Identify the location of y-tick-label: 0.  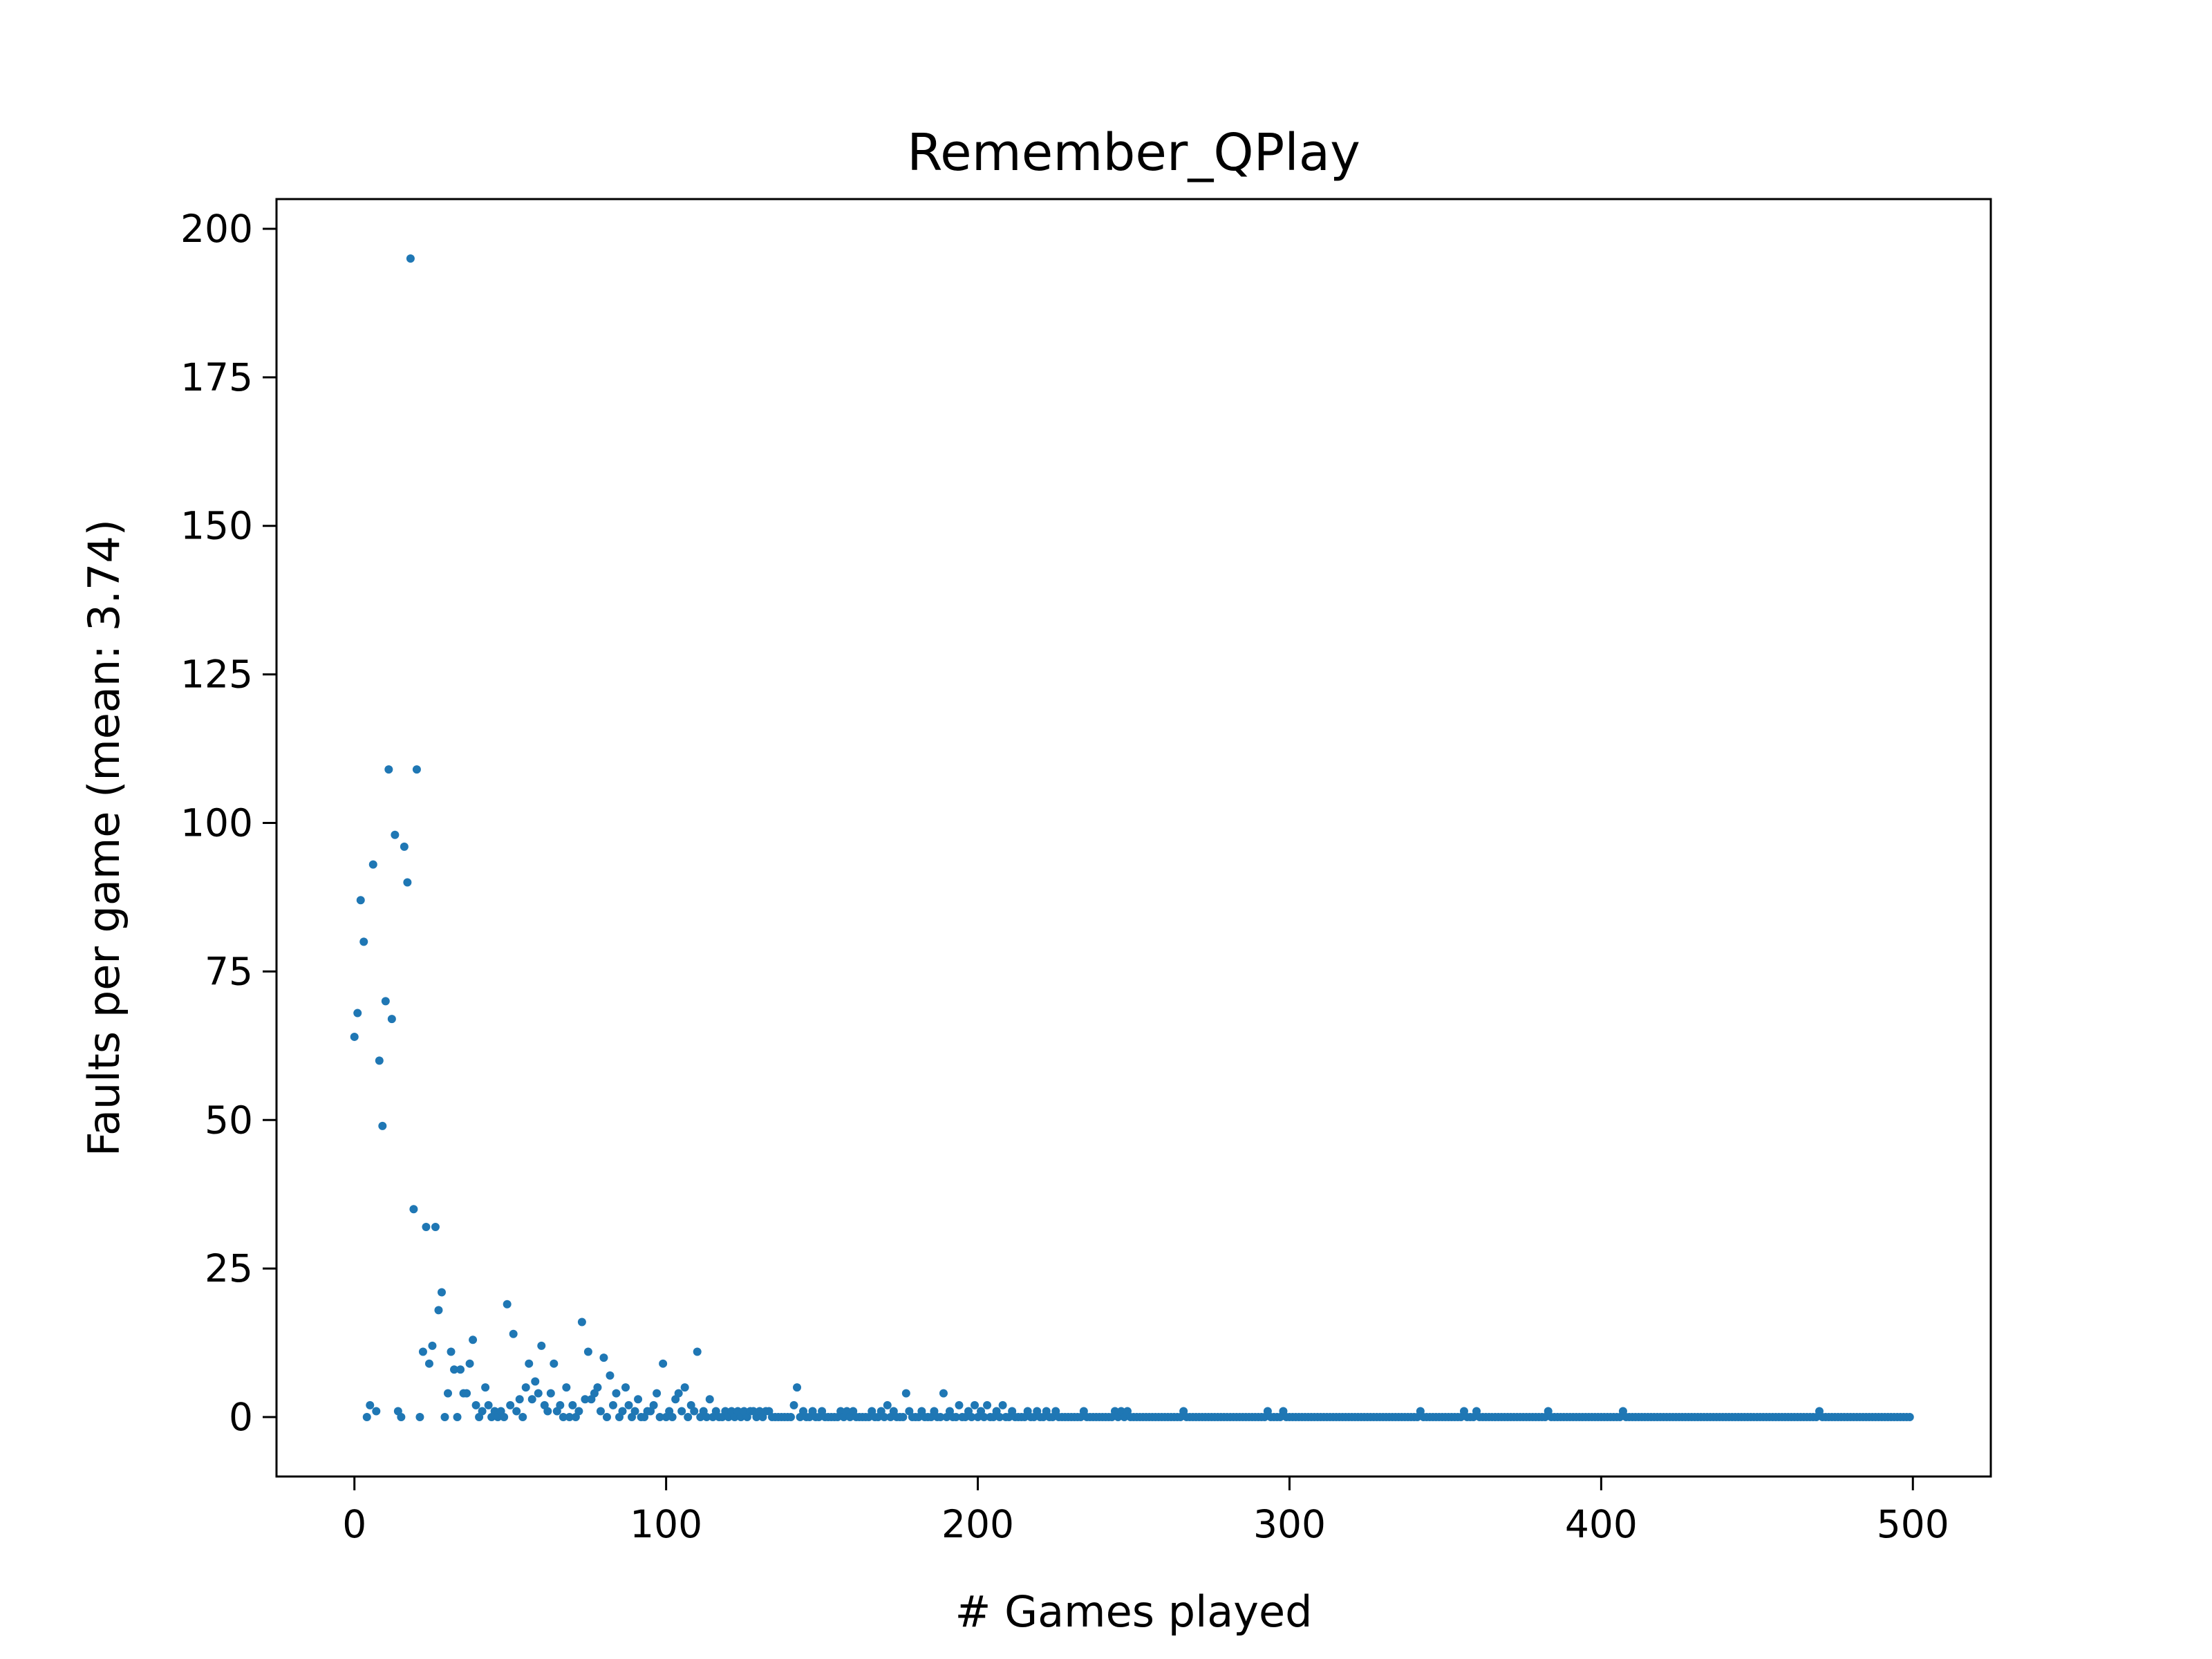
(241, 1417).